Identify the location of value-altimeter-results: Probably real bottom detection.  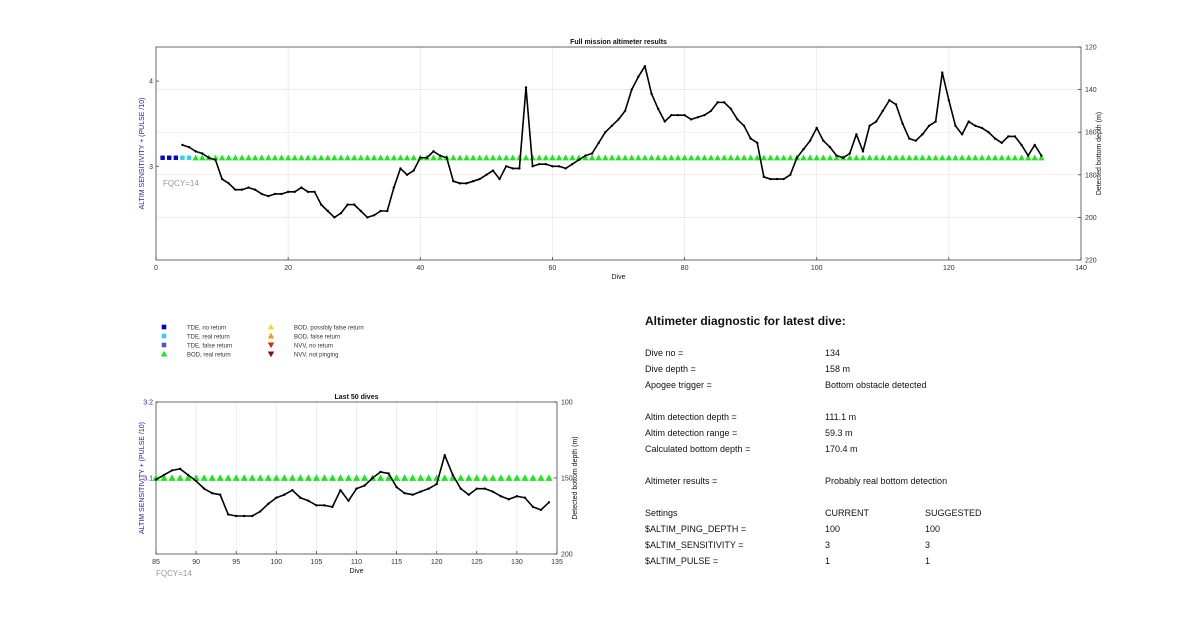
(886, 481).